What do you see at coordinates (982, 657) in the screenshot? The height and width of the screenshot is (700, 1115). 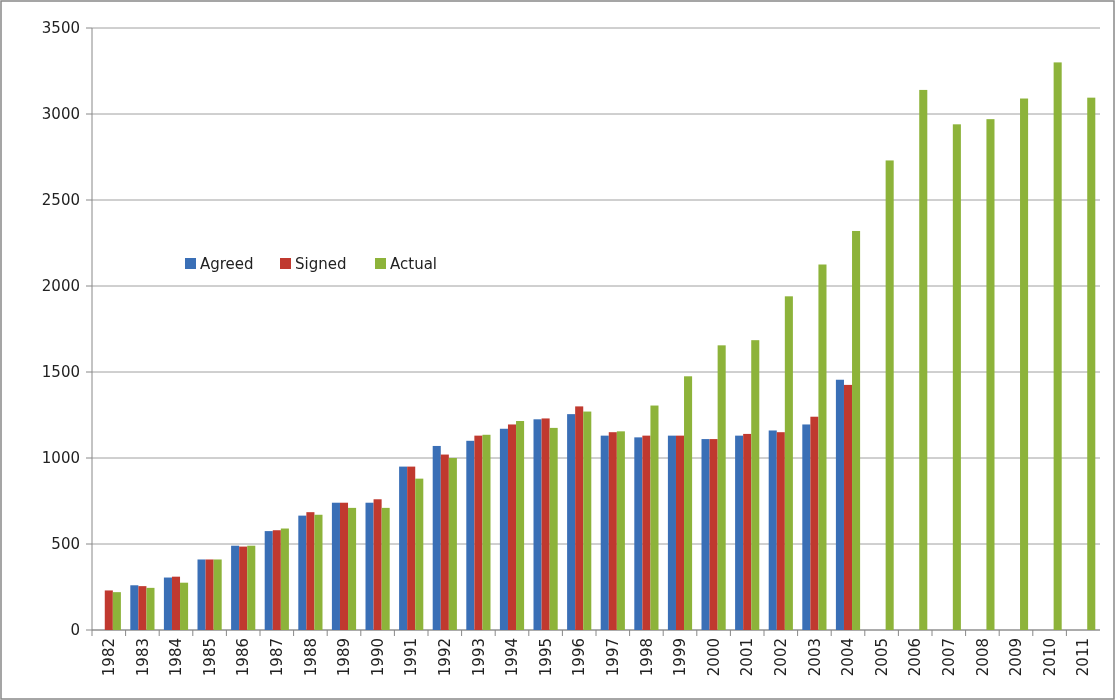 I see `x-tick-label: 2008` at bounding box center [982, 657].